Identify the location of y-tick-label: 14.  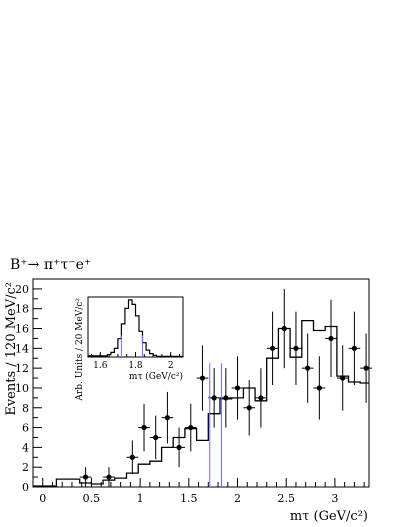
(22, 348).